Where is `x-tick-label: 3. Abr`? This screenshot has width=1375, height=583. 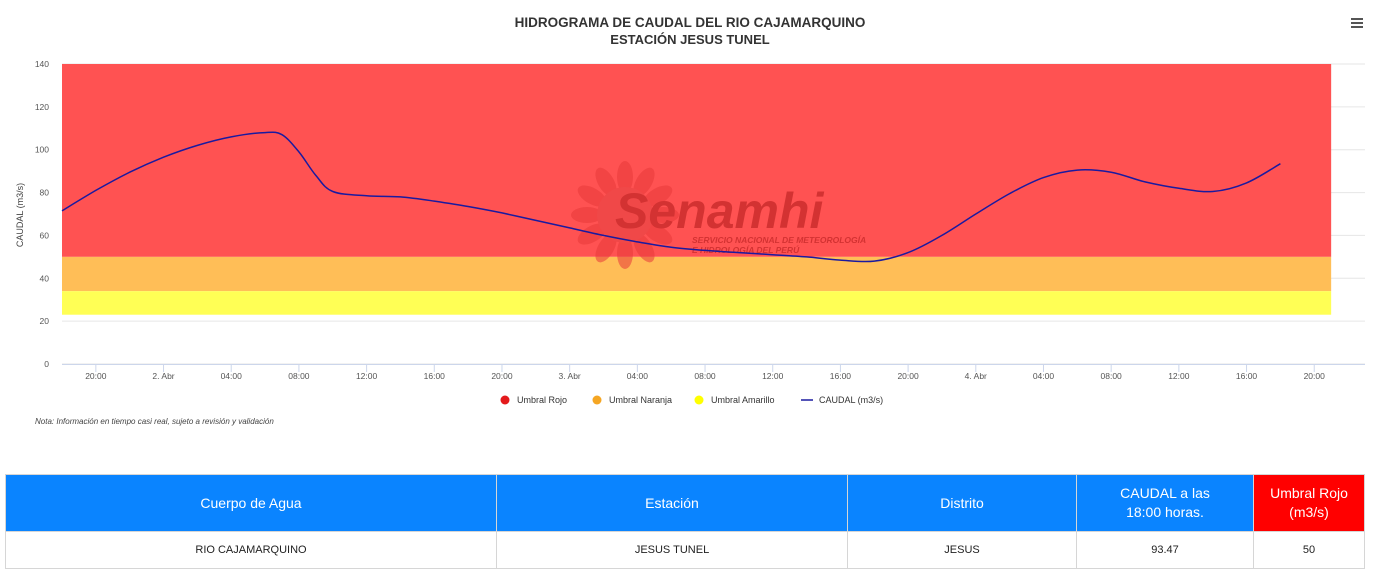
x-tick-label: 3. Abr is located at coordinates (570, 376).